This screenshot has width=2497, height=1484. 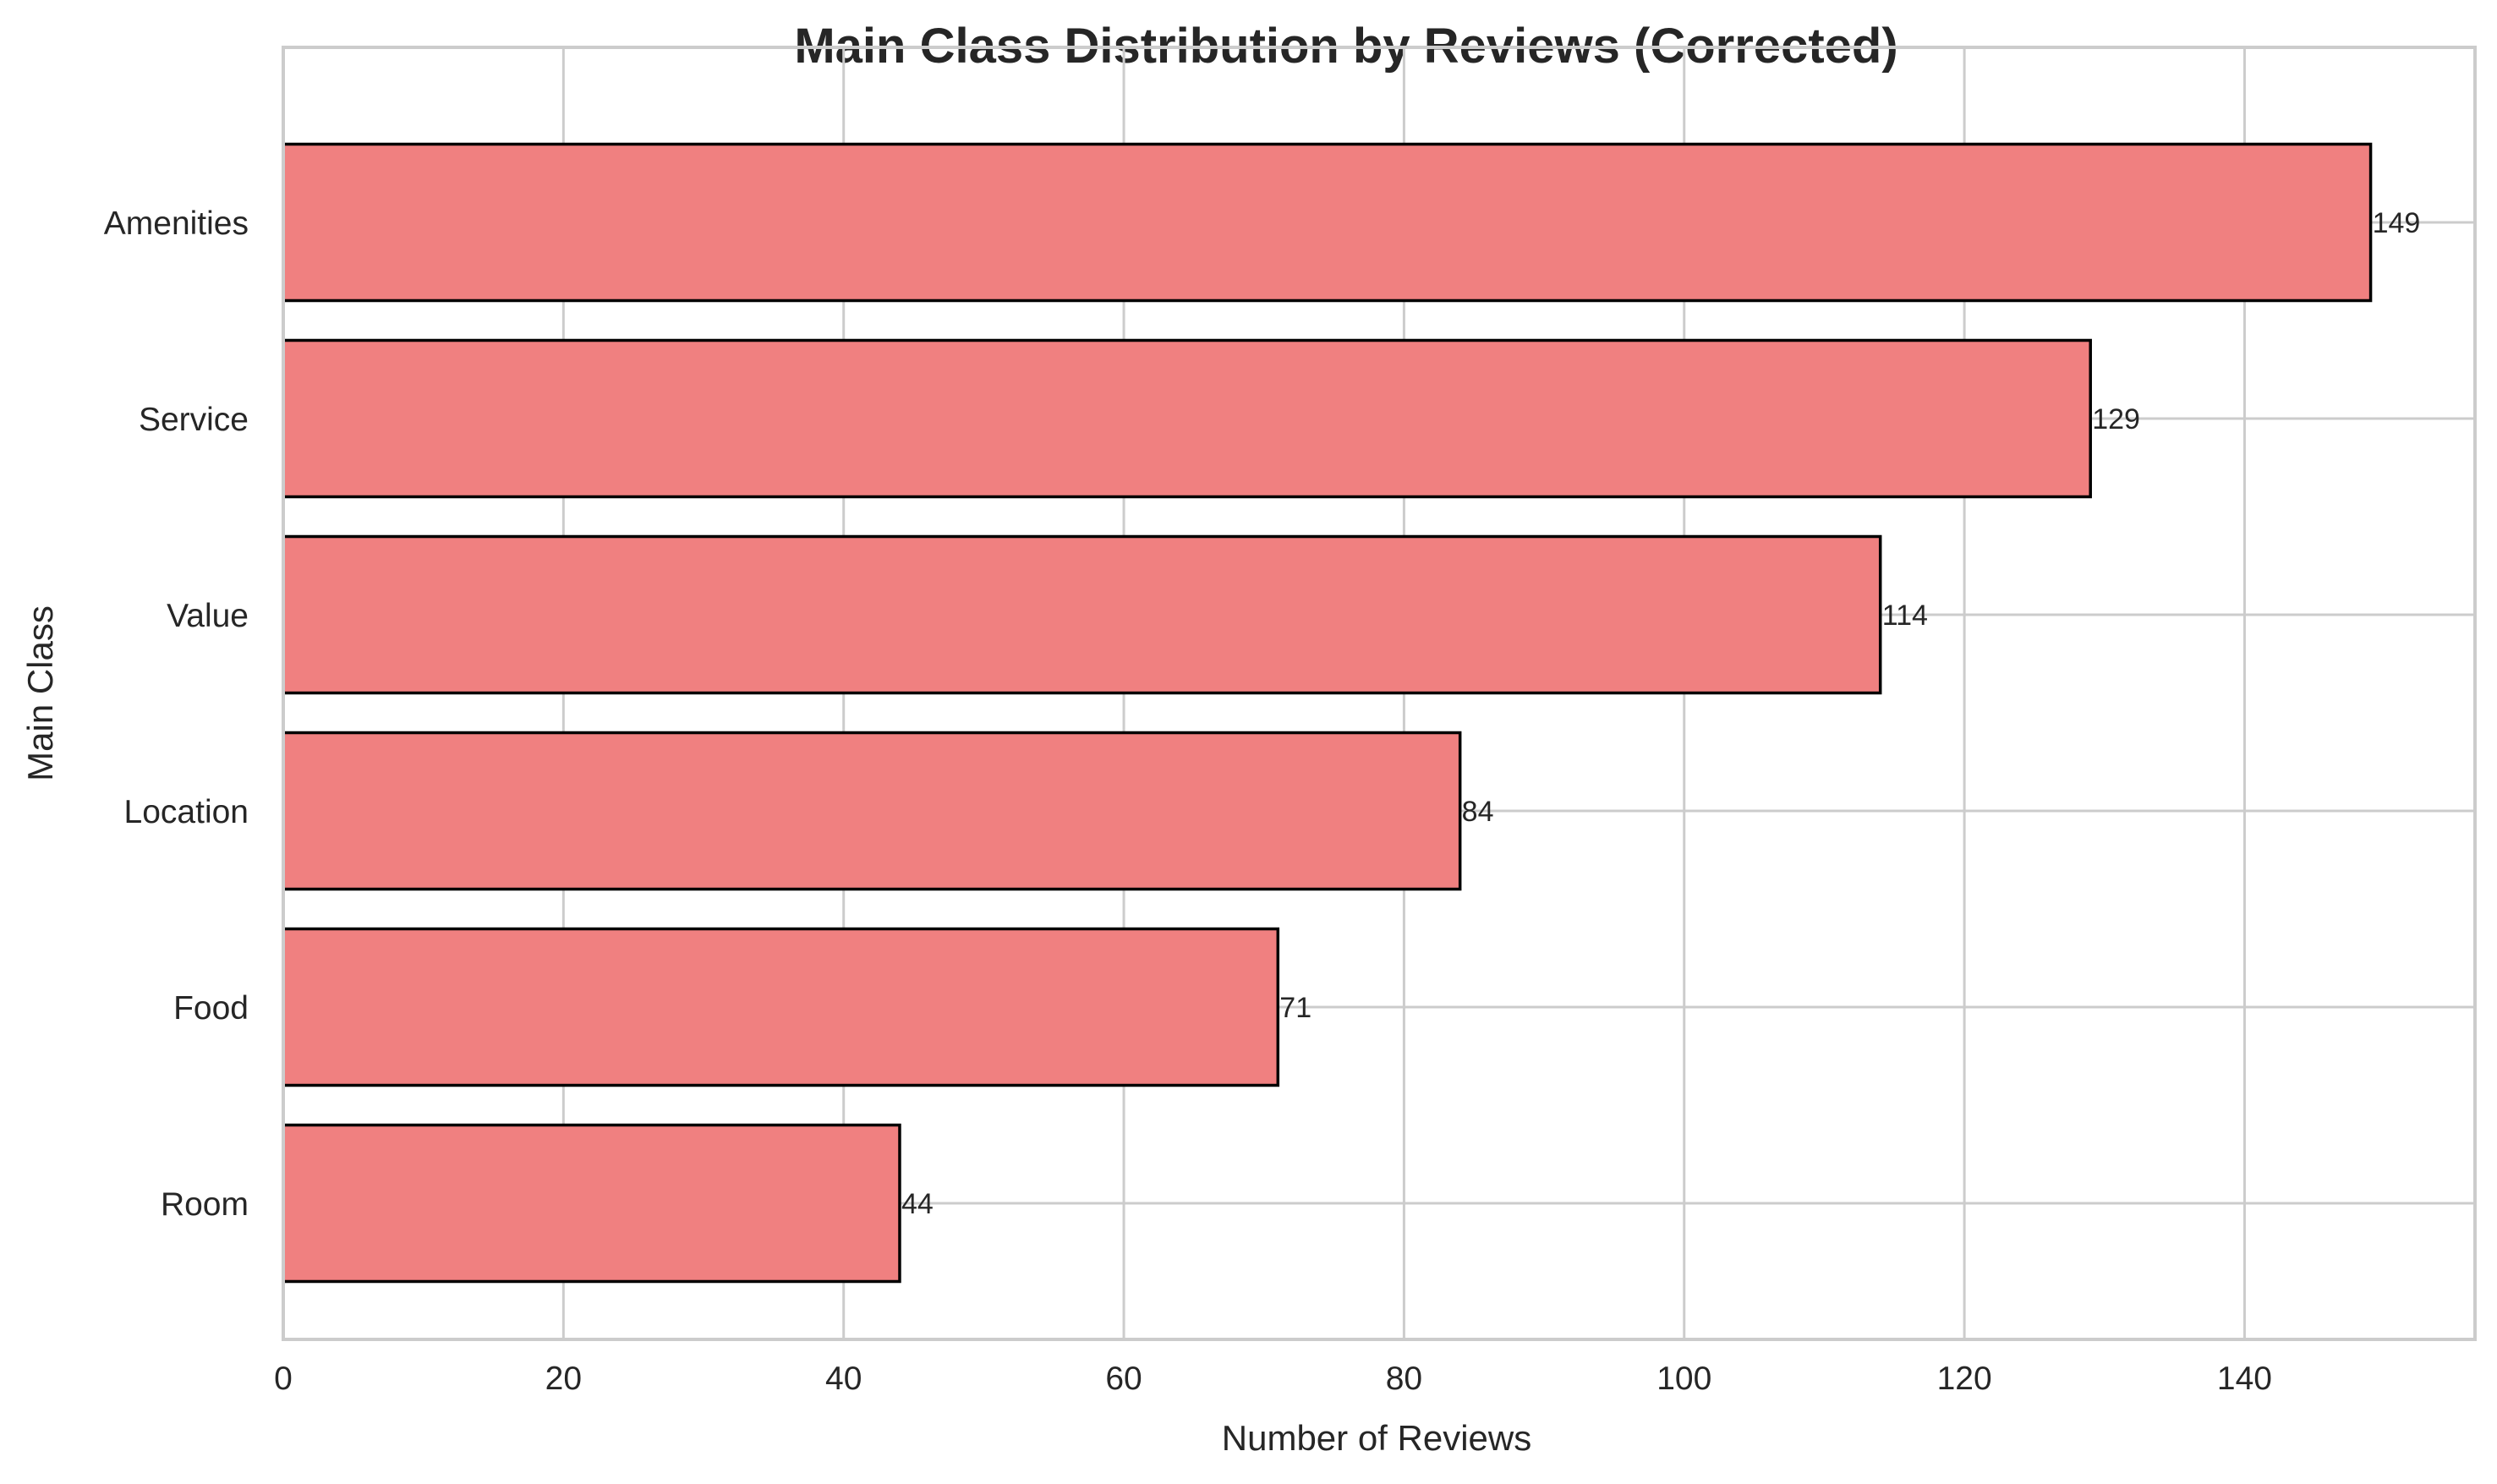 What do you see at coordinates (40, 693) in the screenshot?
I see `y-axis-label: Main Class` at bounding box center [40, 693].